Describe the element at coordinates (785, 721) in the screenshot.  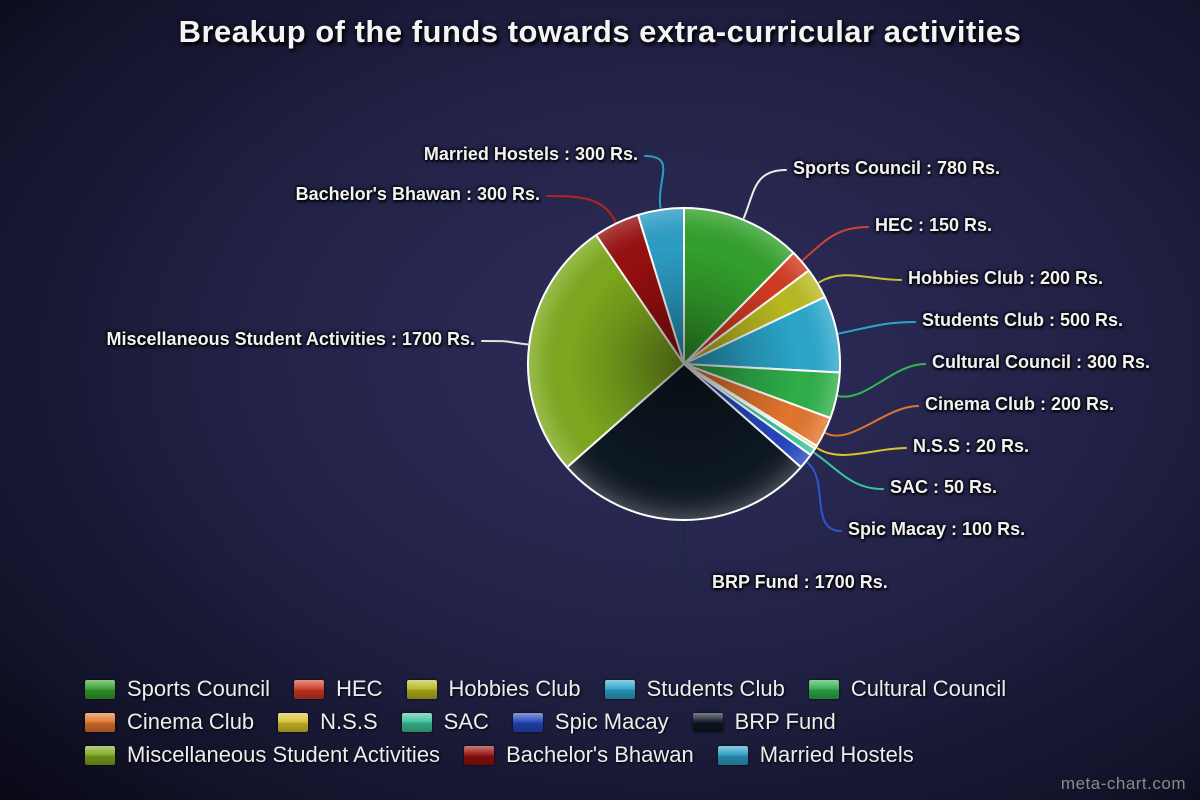
I see `legend-label: BRP Fund` at that location.